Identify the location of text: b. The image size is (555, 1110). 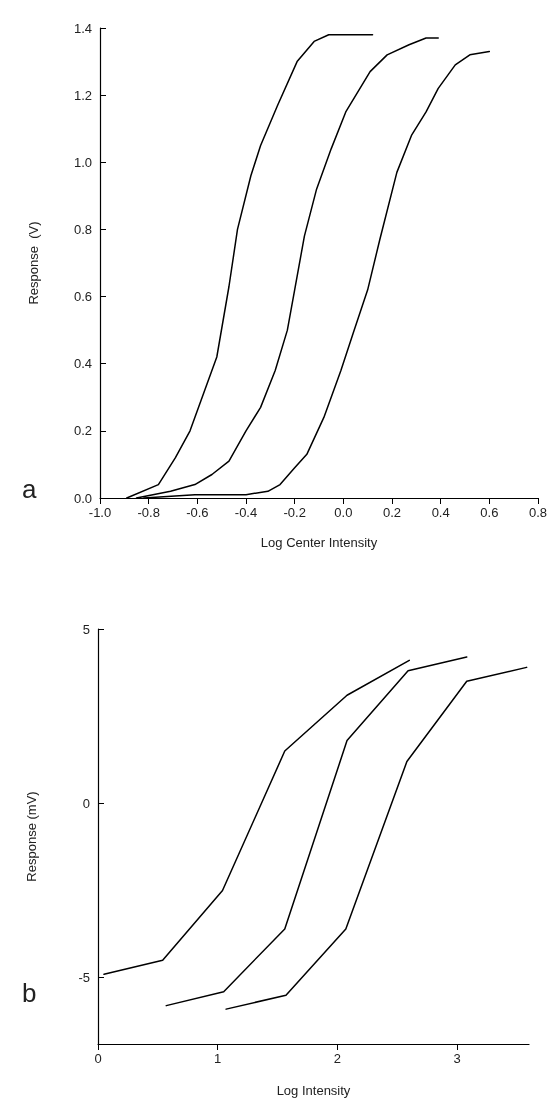
(29, 993).